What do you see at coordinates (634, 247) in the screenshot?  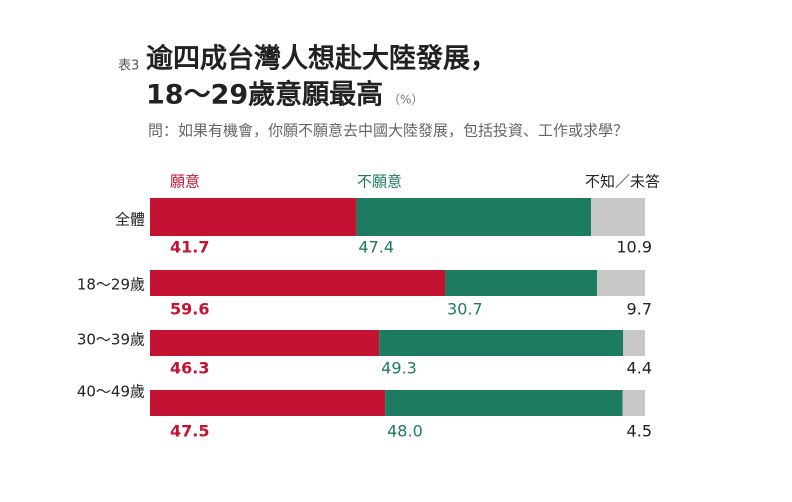 I see `value-label: 10.9` at bounding box center [634, 247].